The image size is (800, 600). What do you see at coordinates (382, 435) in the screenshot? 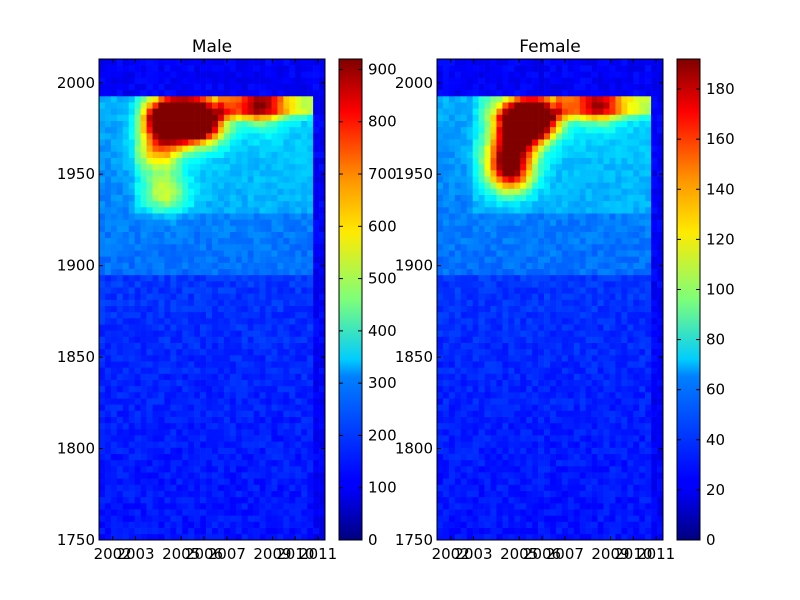
I see `colorbar-tick-label: 200` at bounding box center [382, 435].